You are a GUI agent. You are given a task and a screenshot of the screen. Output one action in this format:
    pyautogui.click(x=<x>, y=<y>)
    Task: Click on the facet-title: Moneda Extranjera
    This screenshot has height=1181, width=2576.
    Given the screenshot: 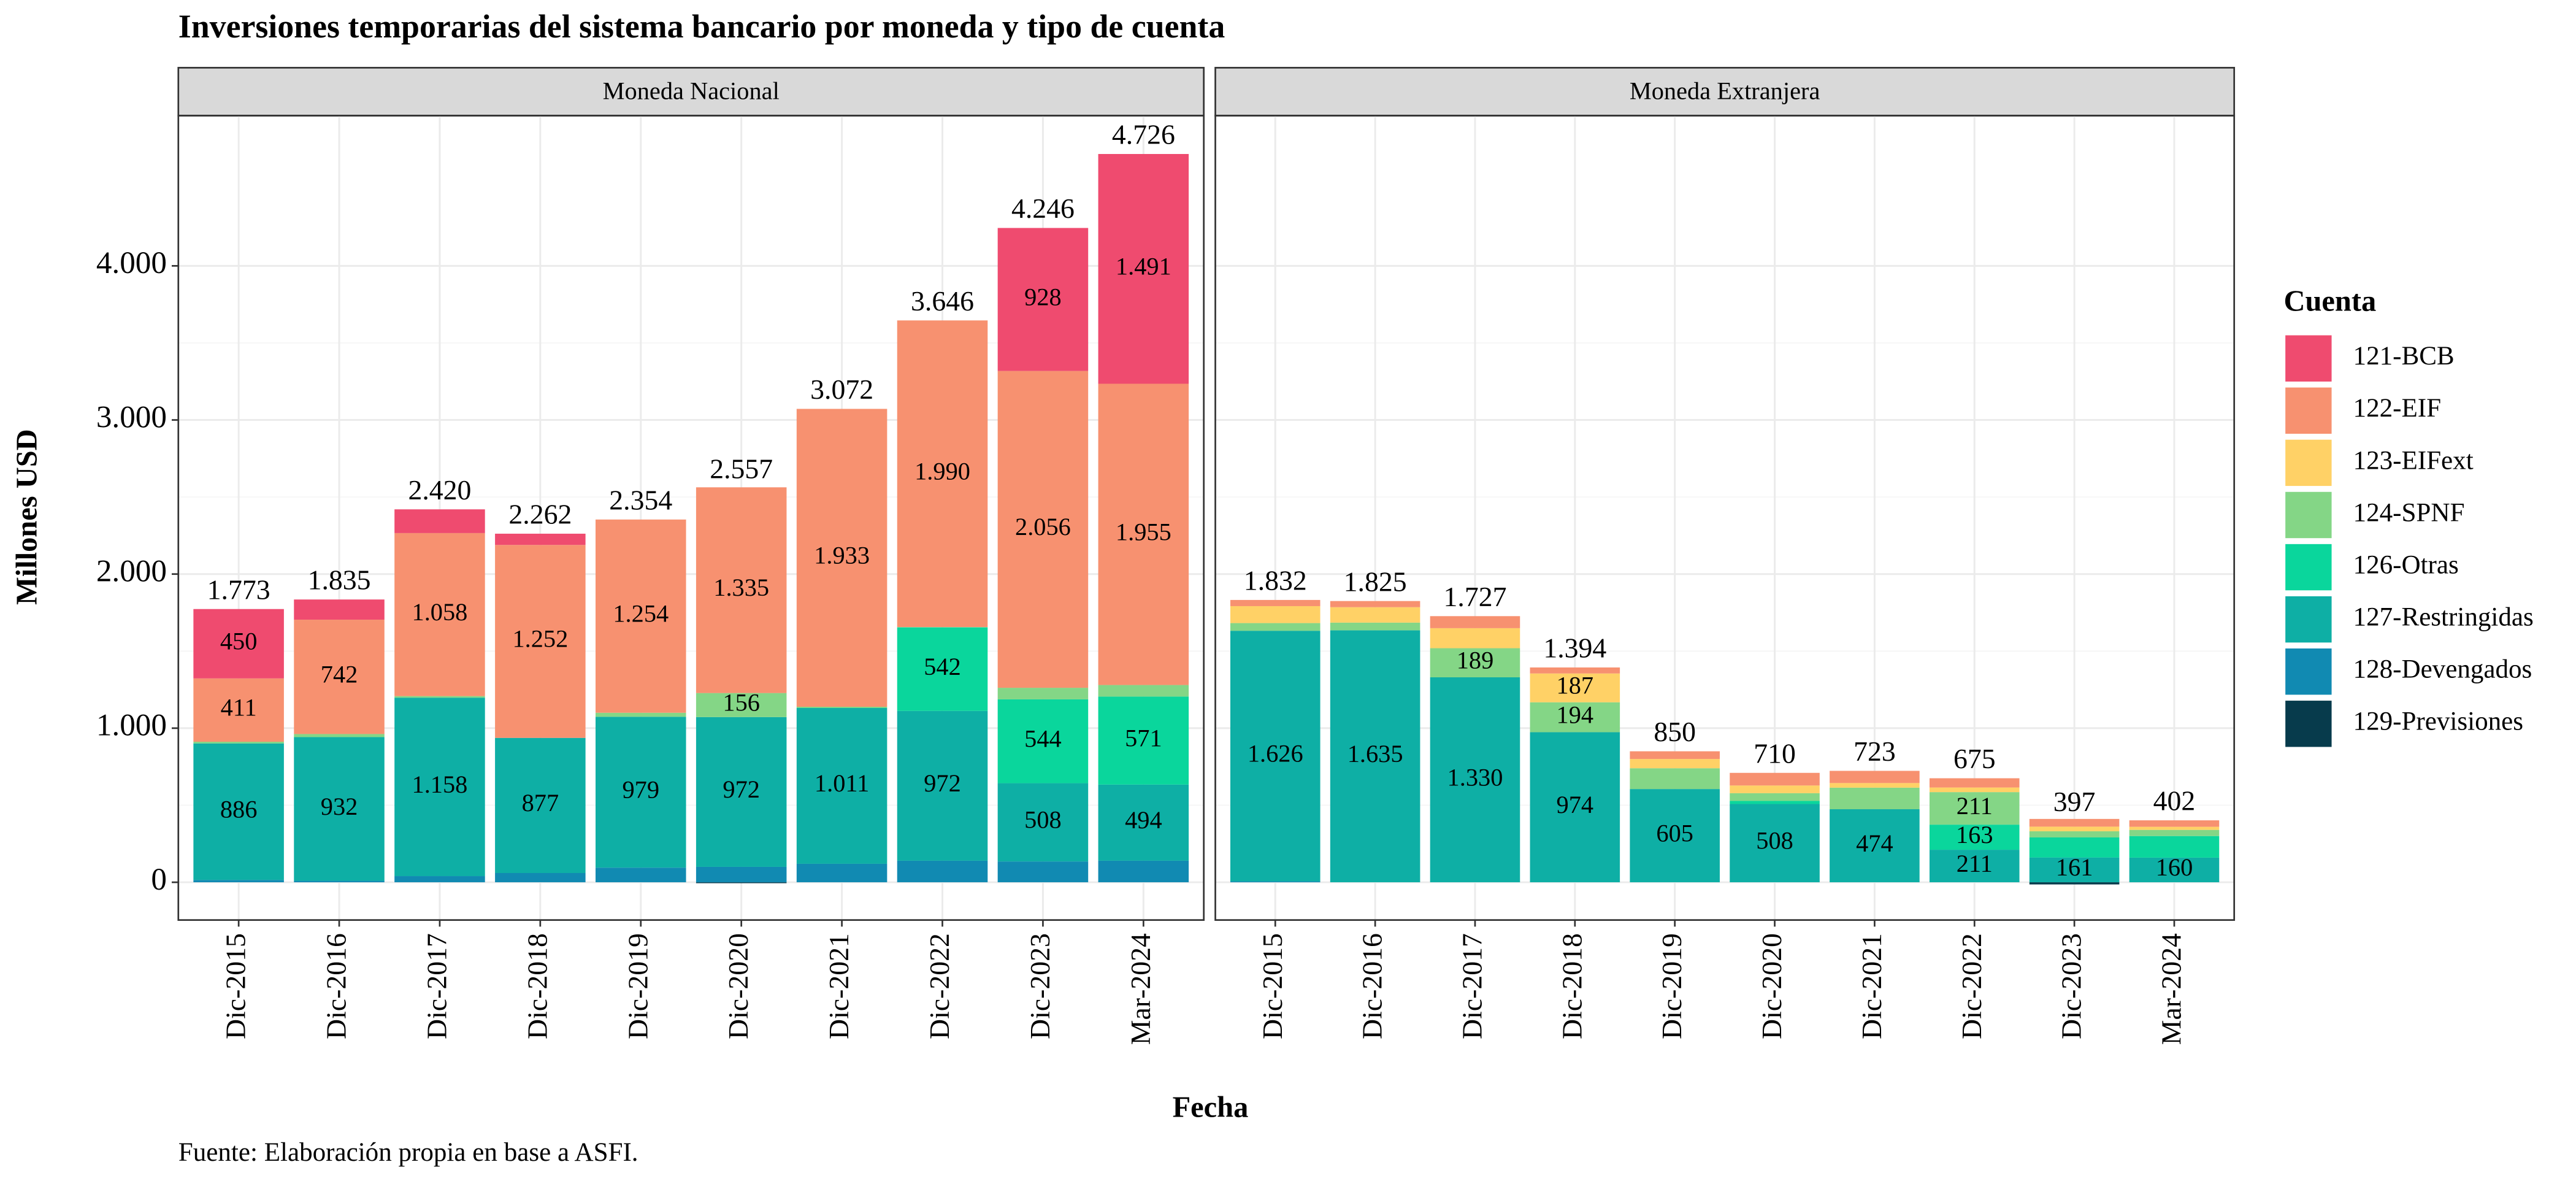 What is the action you would take?
    pyautogui.click(x=1725, y=90)
    